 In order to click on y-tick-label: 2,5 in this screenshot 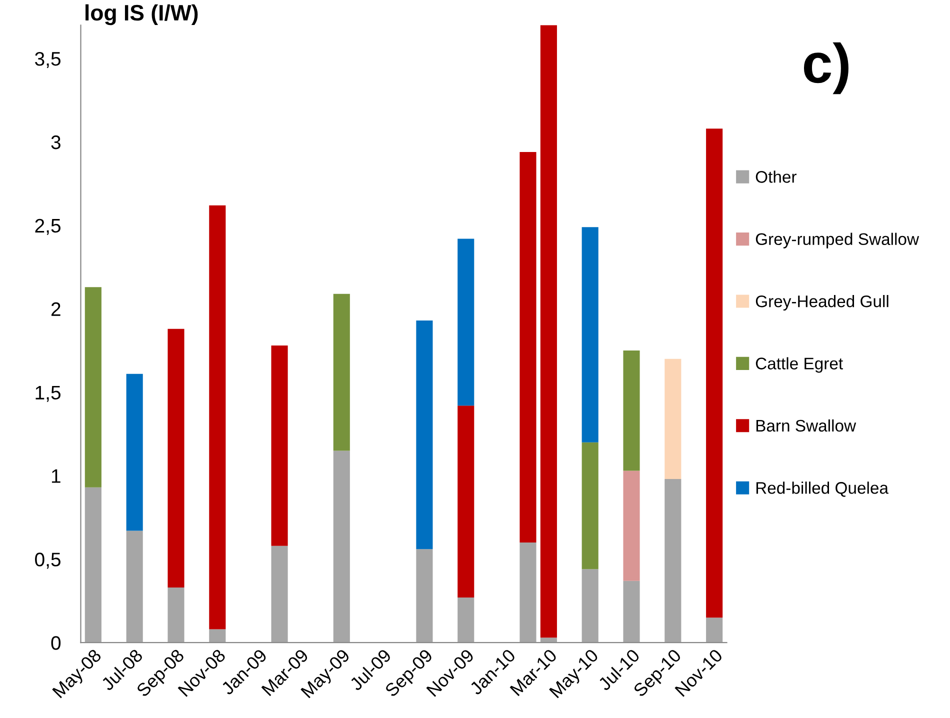, I will do `click(47, 226)`.